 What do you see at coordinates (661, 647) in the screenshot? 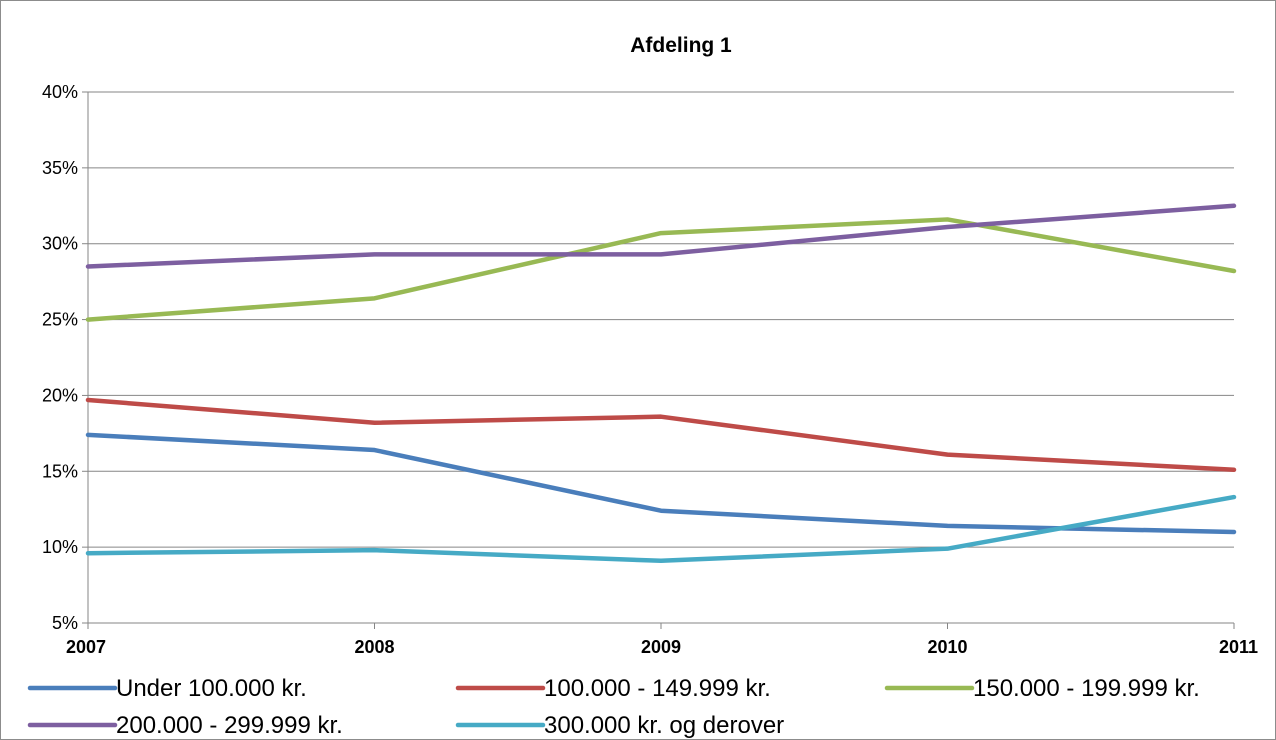
I see `x-tick-label: 2009` at bounding box center [661, 647].